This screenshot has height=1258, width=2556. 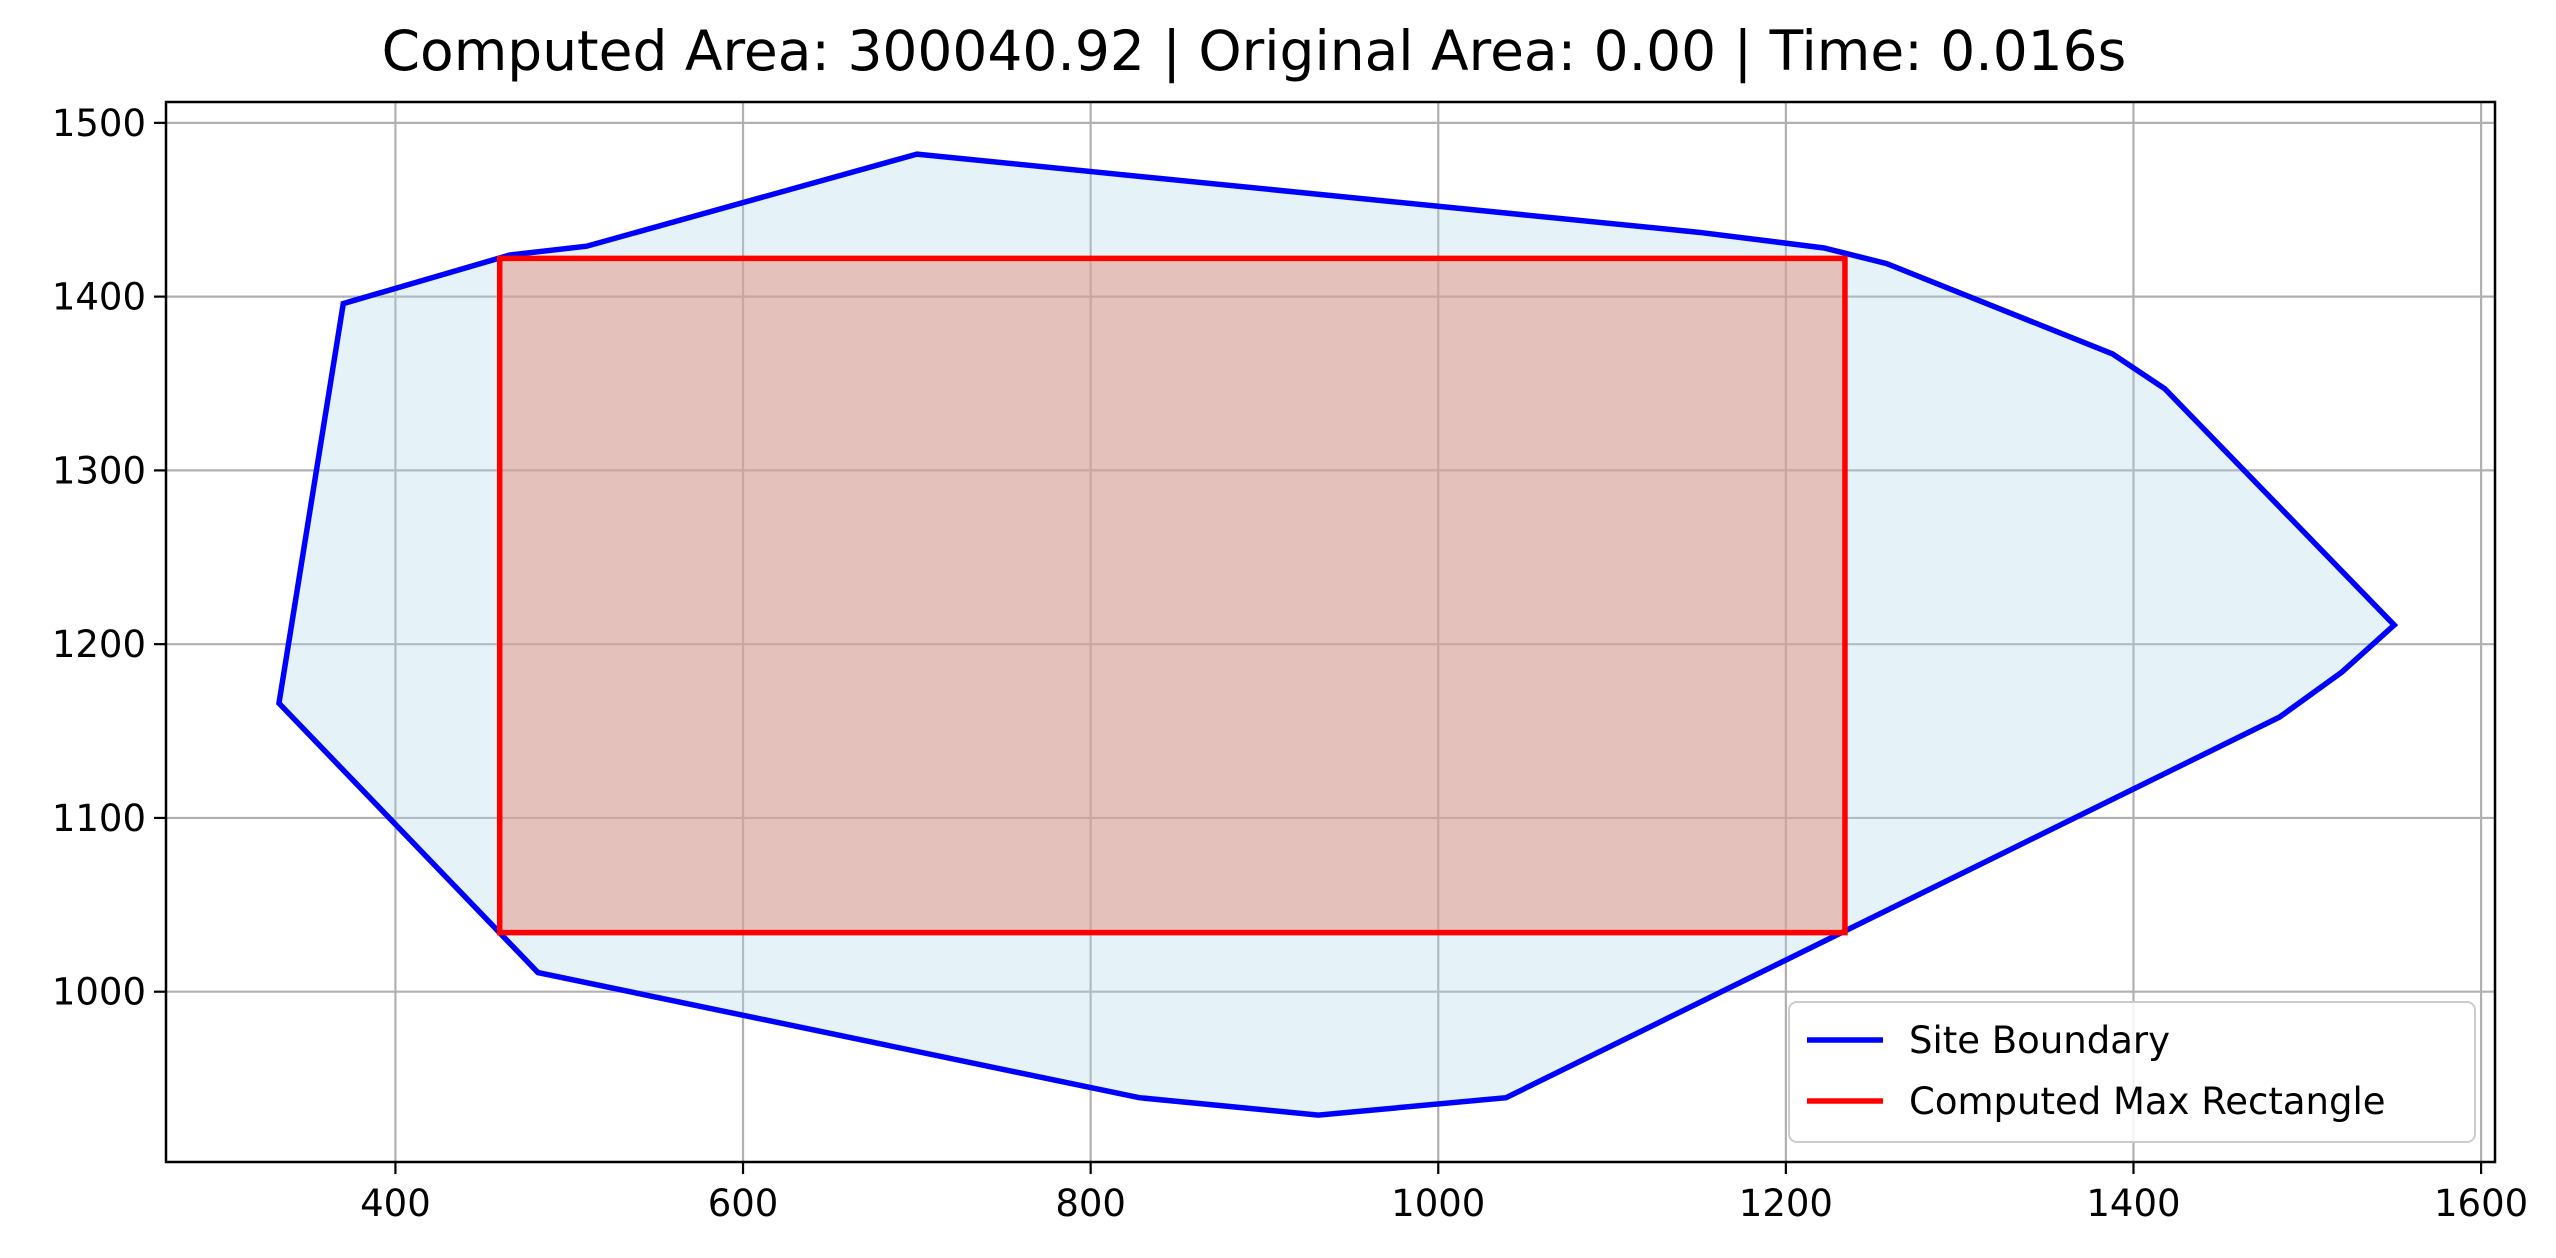 I want to click on x-tick-label: 1600, so click(x=2481, y=1203).